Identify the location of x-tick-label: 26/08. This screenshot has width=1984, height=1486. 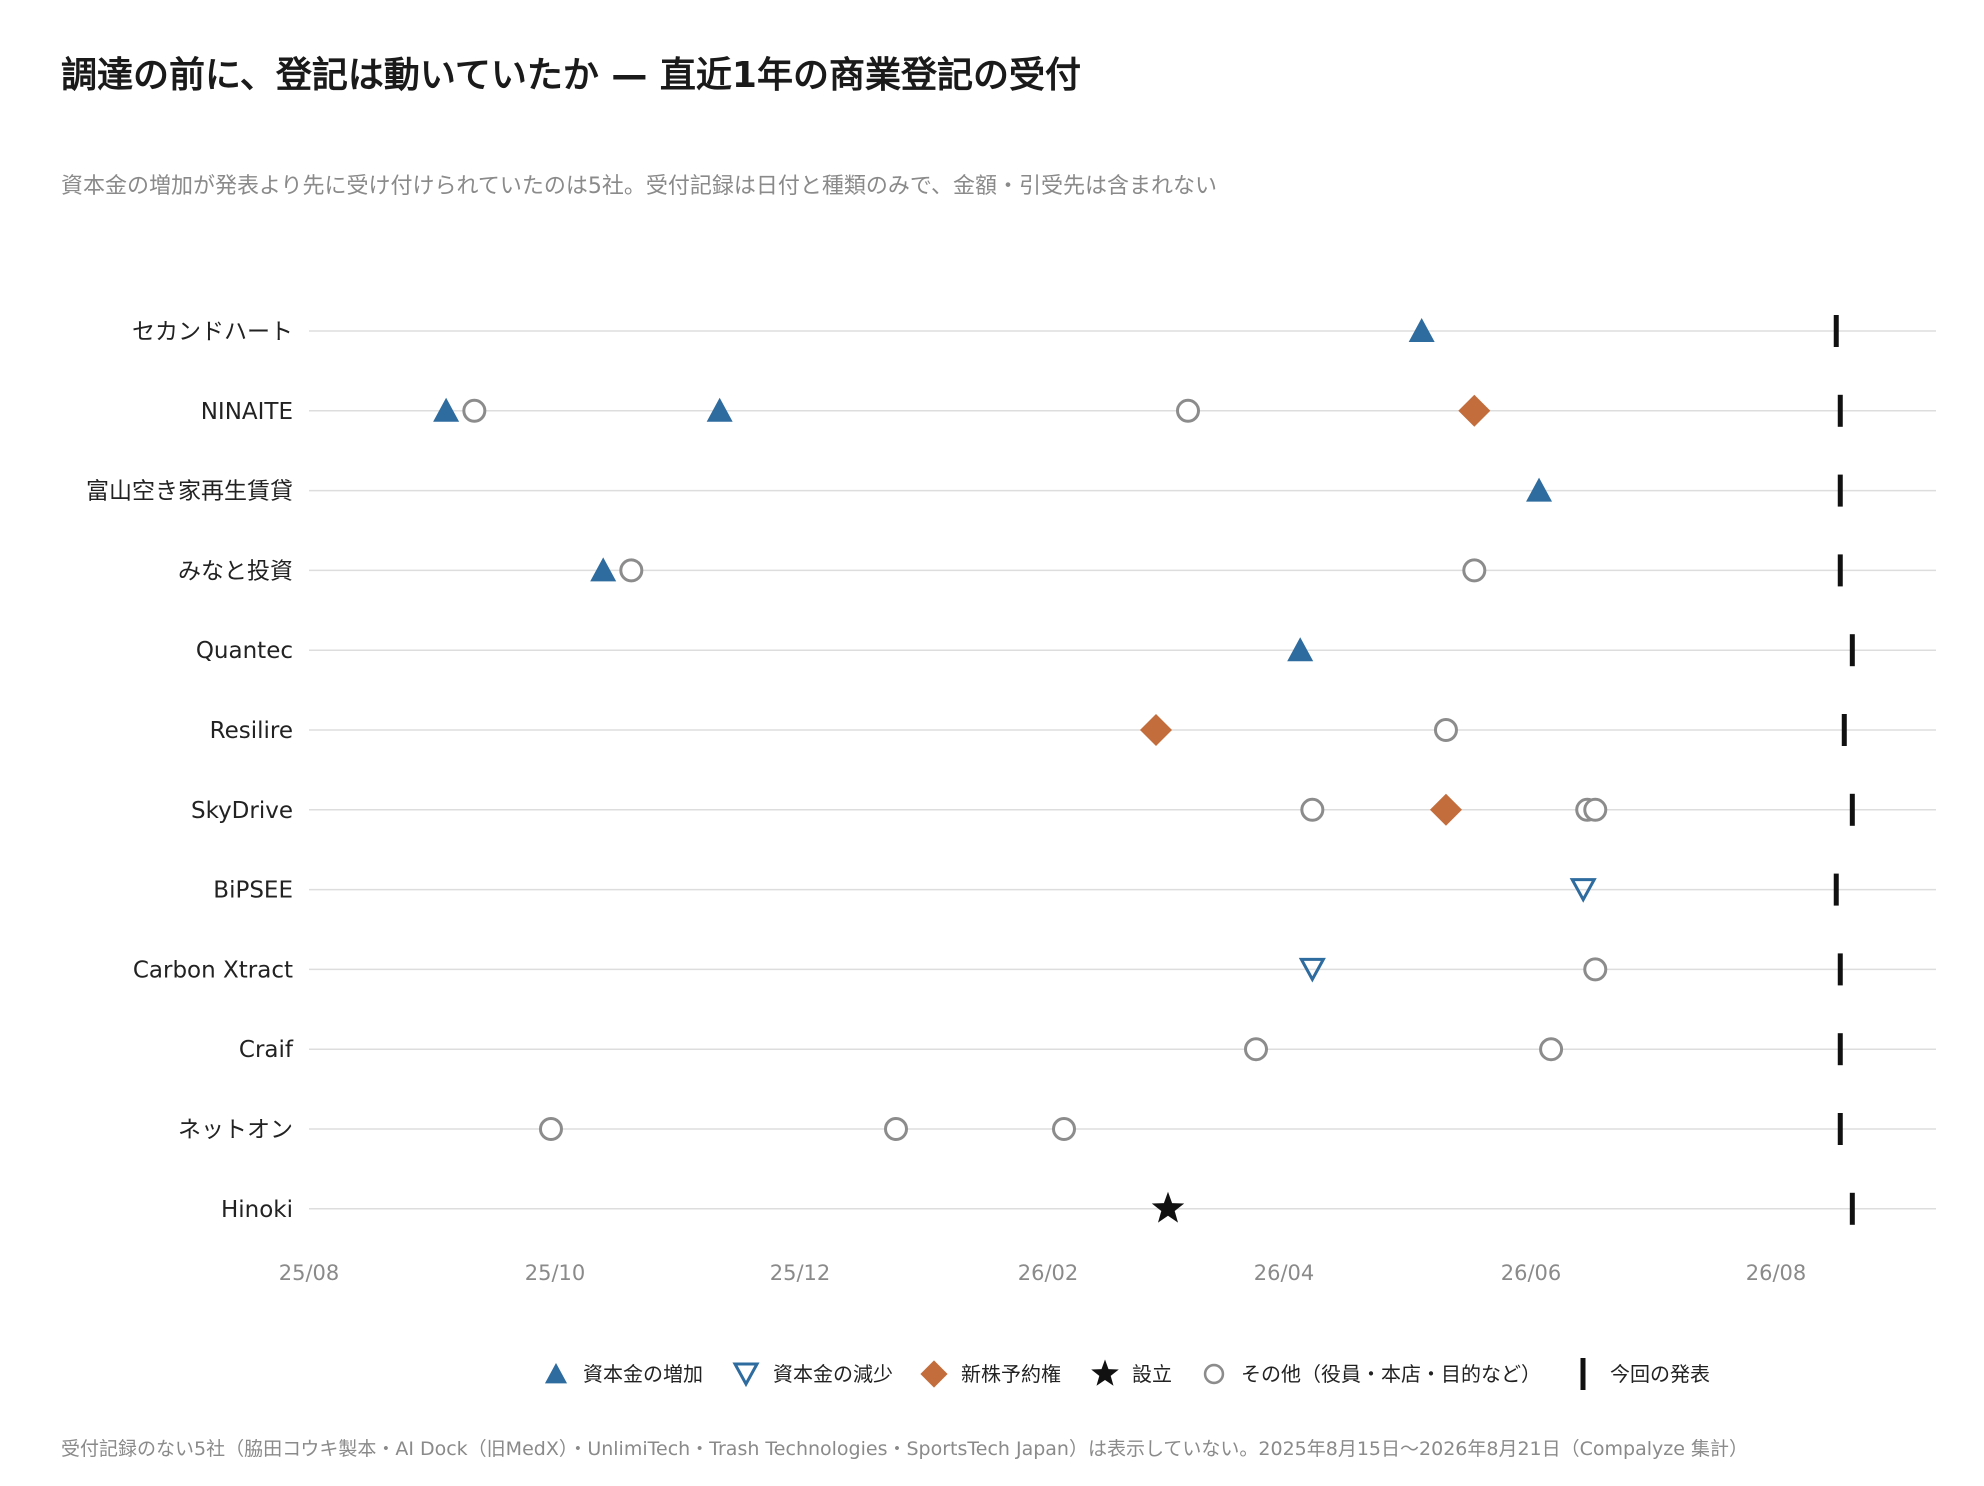
(1776, 1273).